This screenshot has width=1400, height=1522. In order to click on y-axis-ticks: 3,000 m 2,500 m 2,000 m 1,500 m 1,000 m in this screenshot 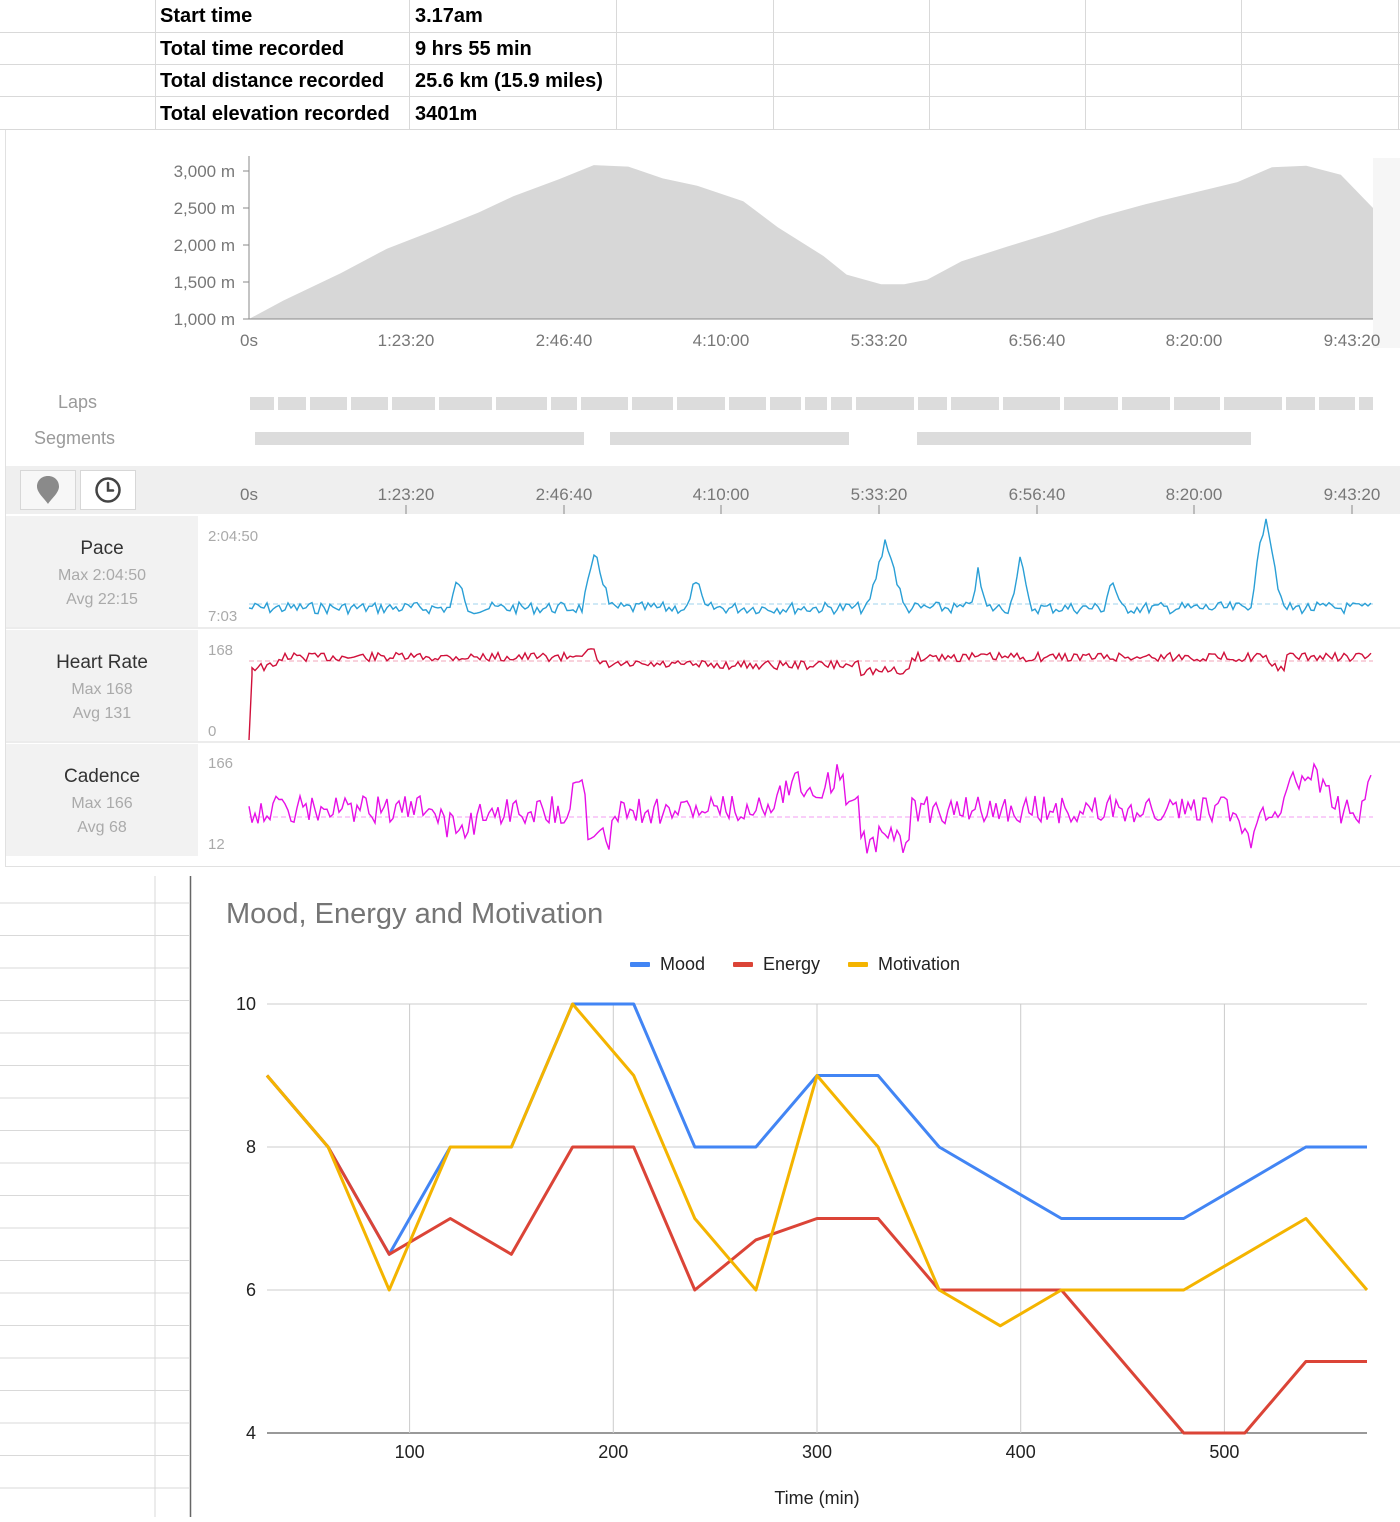, I will do `click(211, 245)`.